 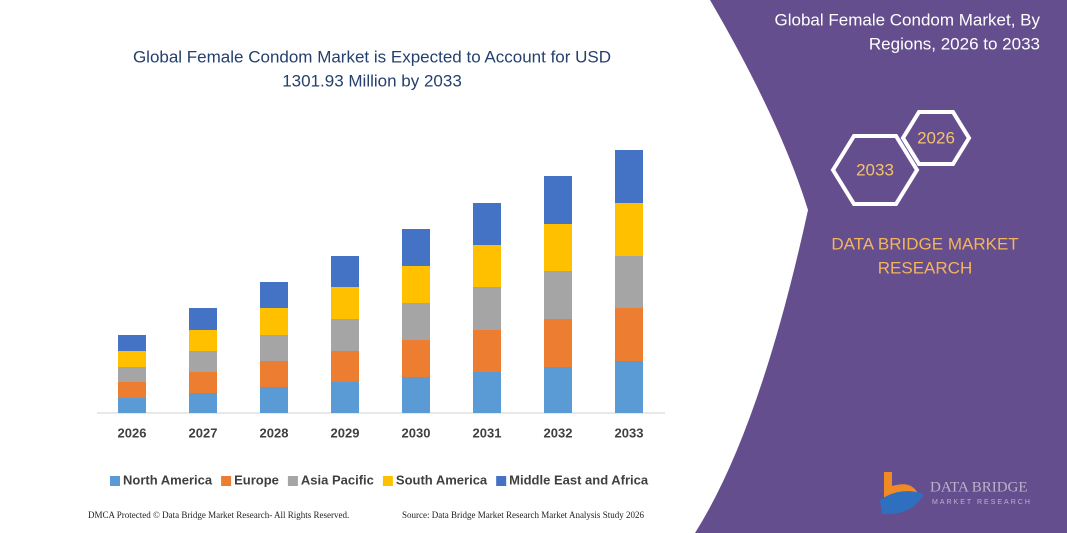 What do you see at coordinates (579, 479) in the screenshot?
I see `legend-label: Middle East and Africa` at bounding box center [579, 479].